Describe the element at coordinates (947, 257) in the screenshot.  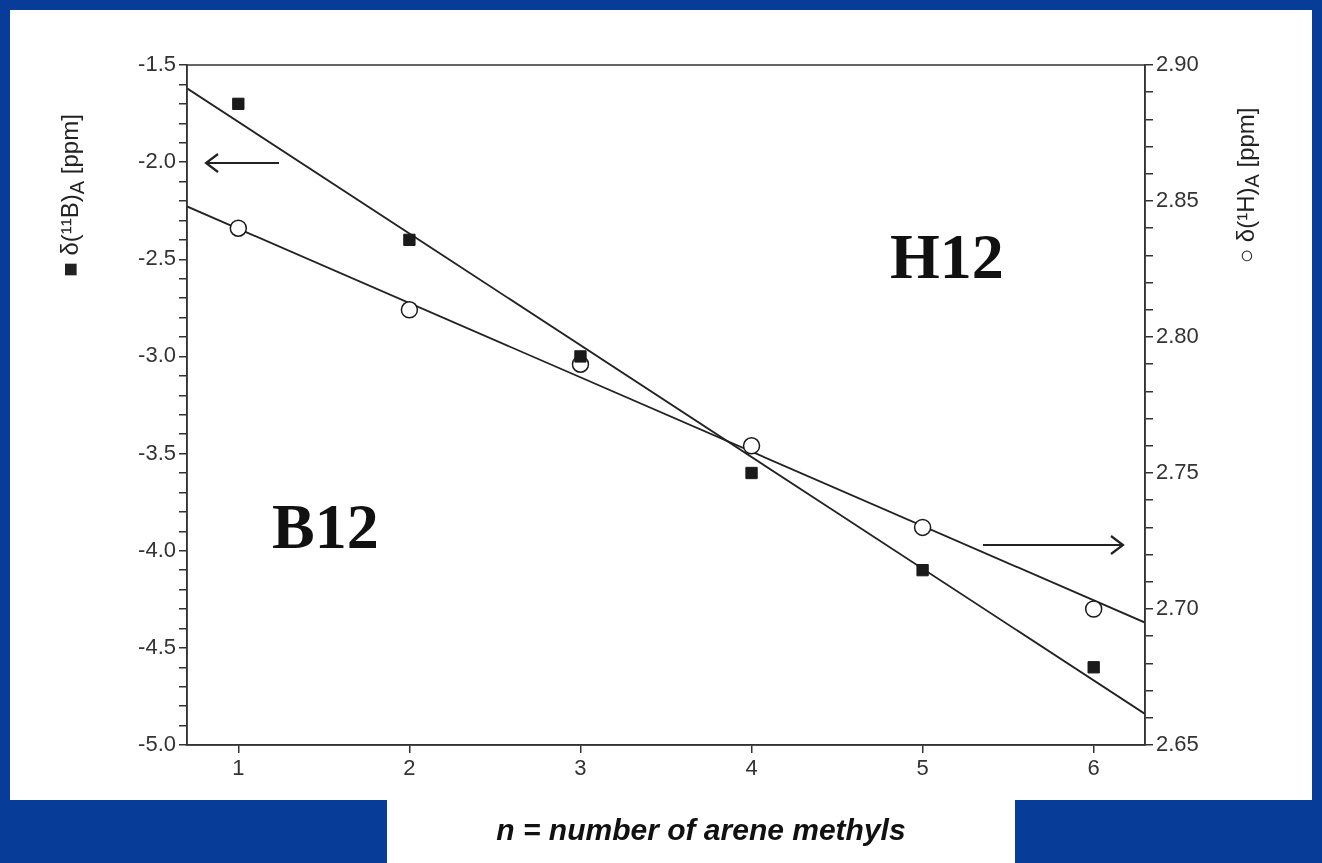
I see `annotation: H12` at that location.